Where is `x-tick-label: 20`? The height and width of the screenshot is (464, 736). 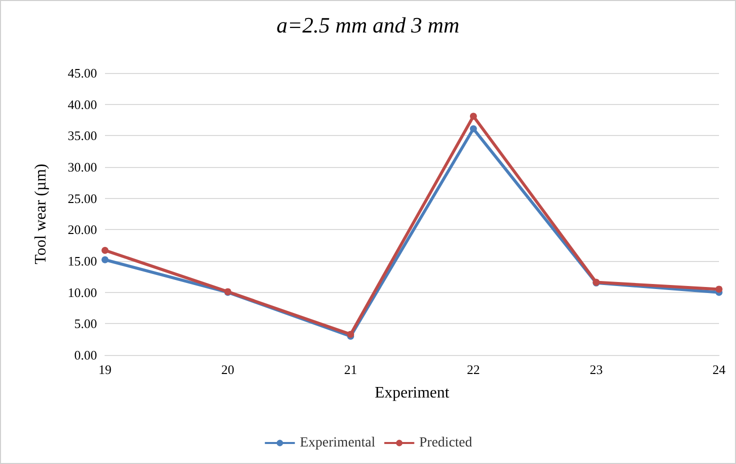 x-tick-label: 20 is located at coordinates (227, 369).